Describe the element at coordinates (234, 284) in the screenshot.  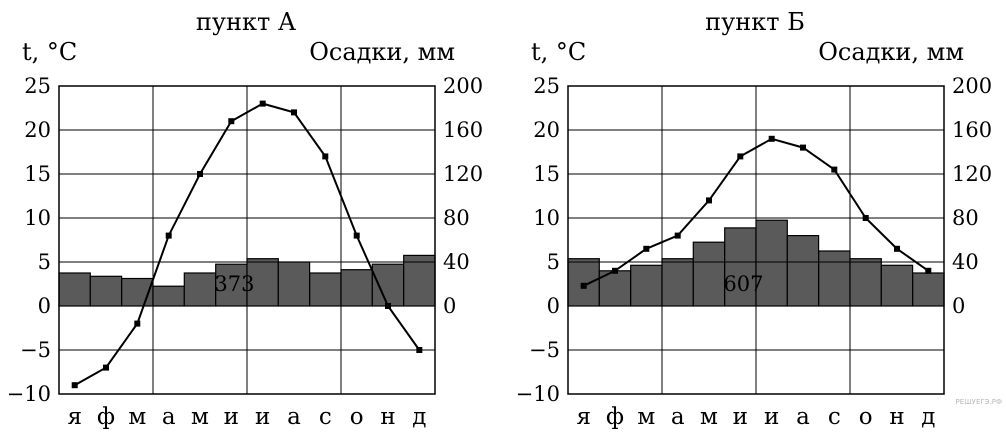
I see `annual-precip-total: 373` at that location.